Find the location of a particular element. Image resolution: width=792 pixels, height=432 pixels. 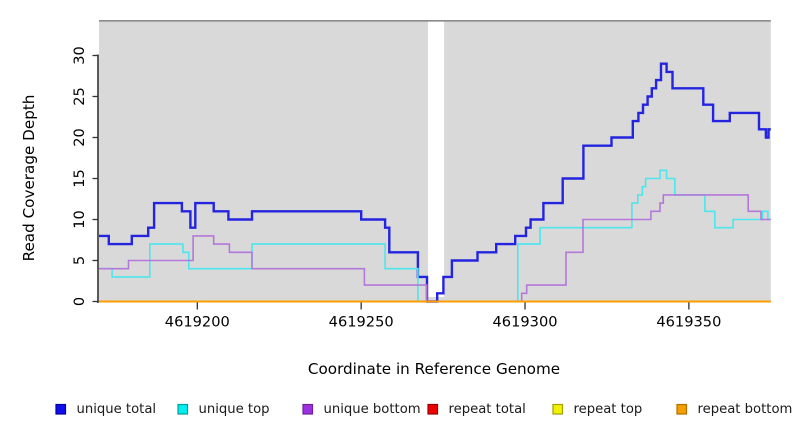

legend-label-repeat_bottom: repeat bottom is located at coordinates (745, 409).